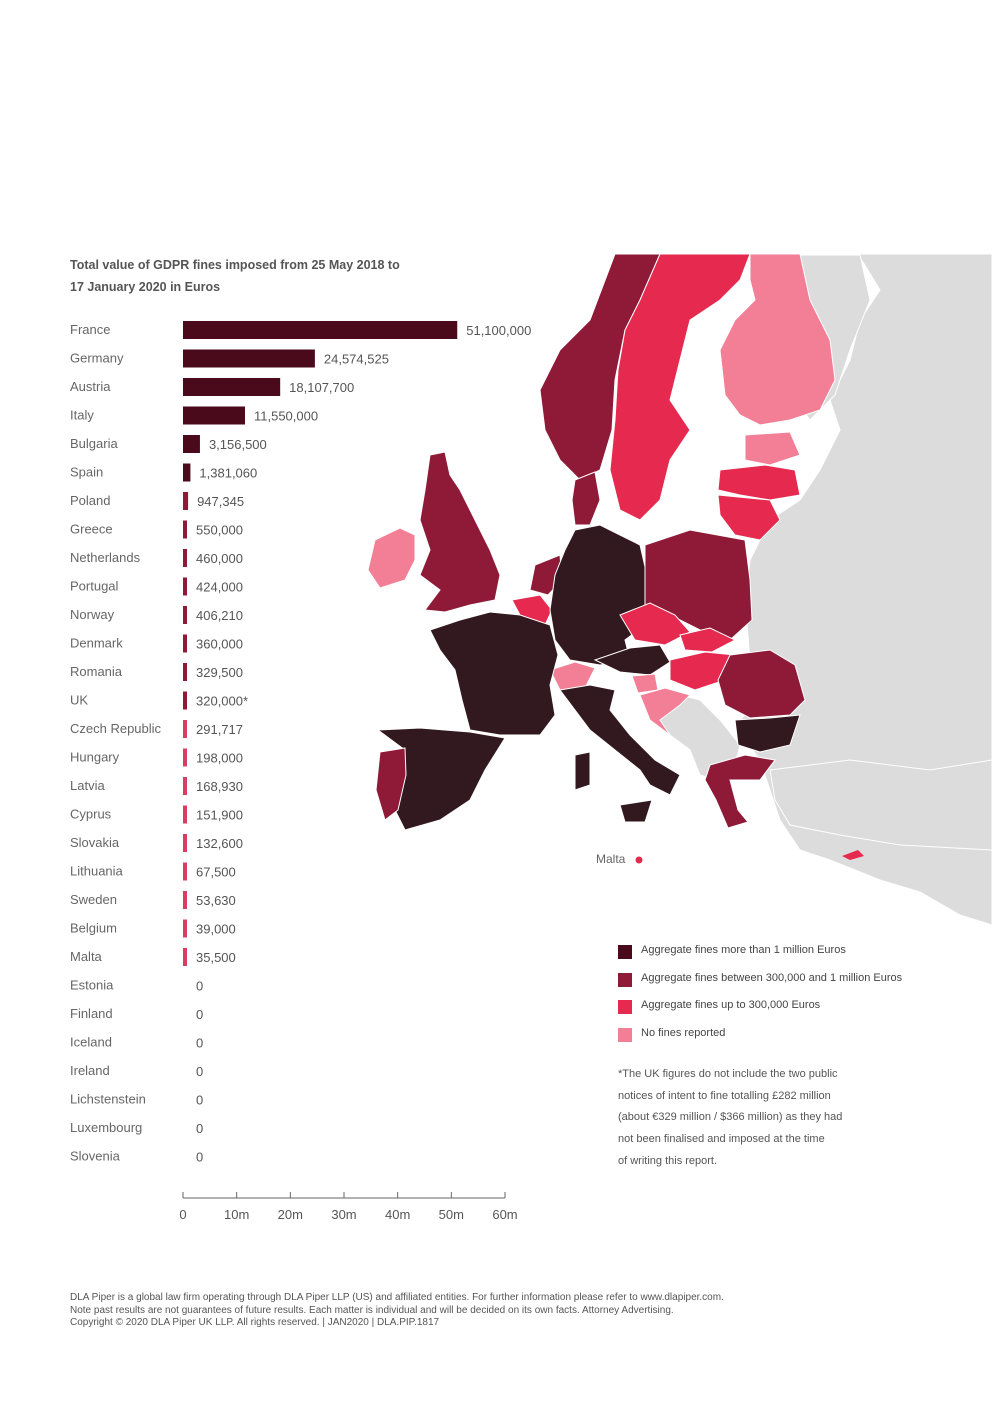 The height and width of the screenshot is (1403, 992). What do you see at coordinates (219, 843) in the screenshot?
I see `value-label: 132,600` at bounding box center [219, 843].